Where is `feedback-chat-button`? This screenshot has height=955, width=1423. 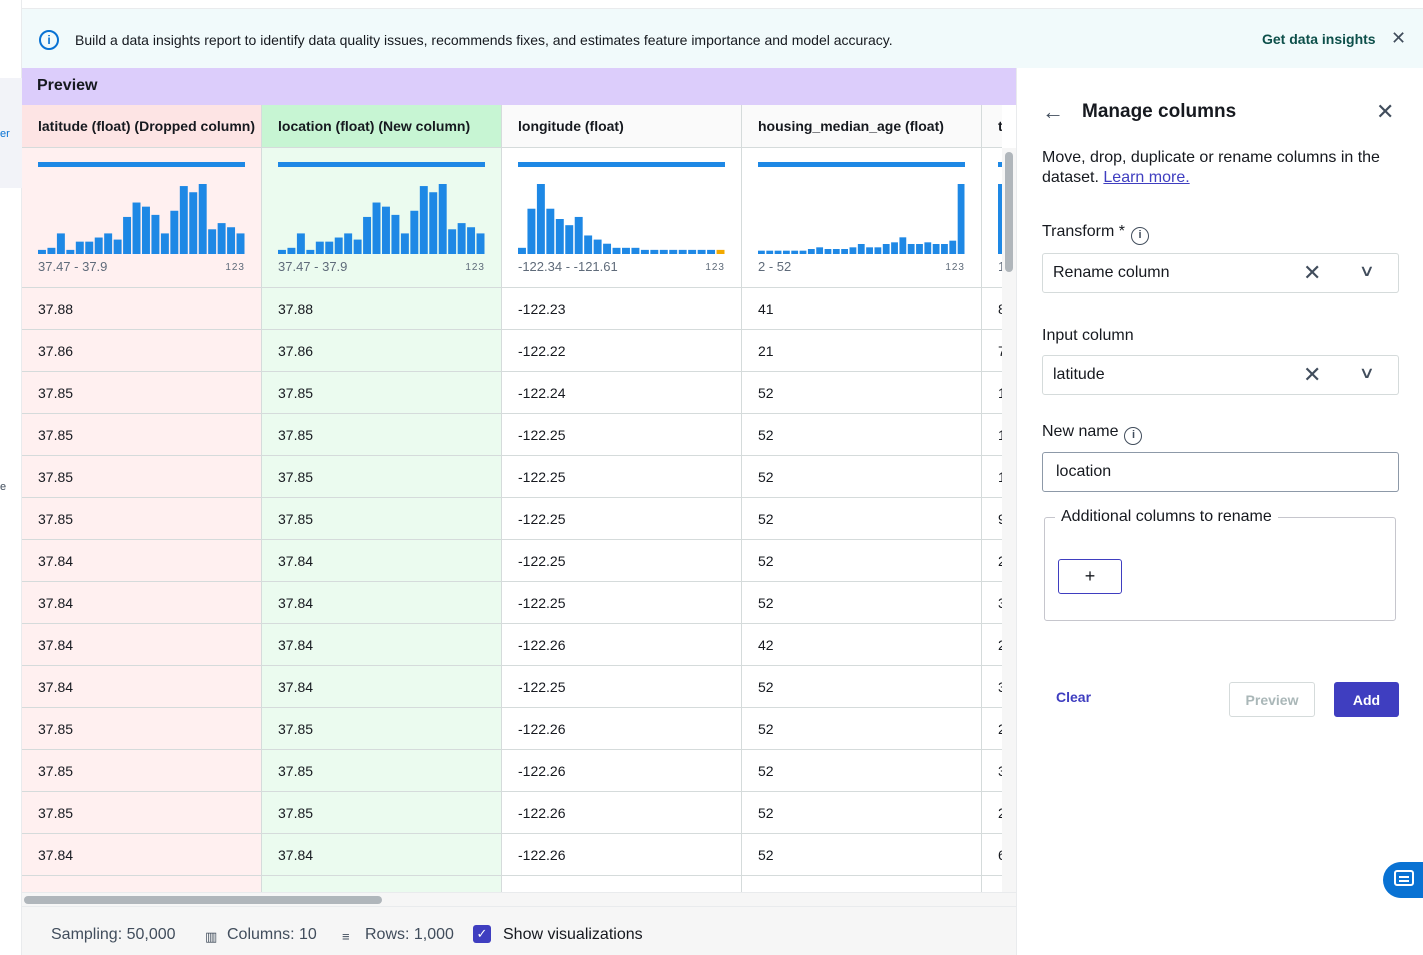
feedback-chat-button is located at coordinates (1403, 880).